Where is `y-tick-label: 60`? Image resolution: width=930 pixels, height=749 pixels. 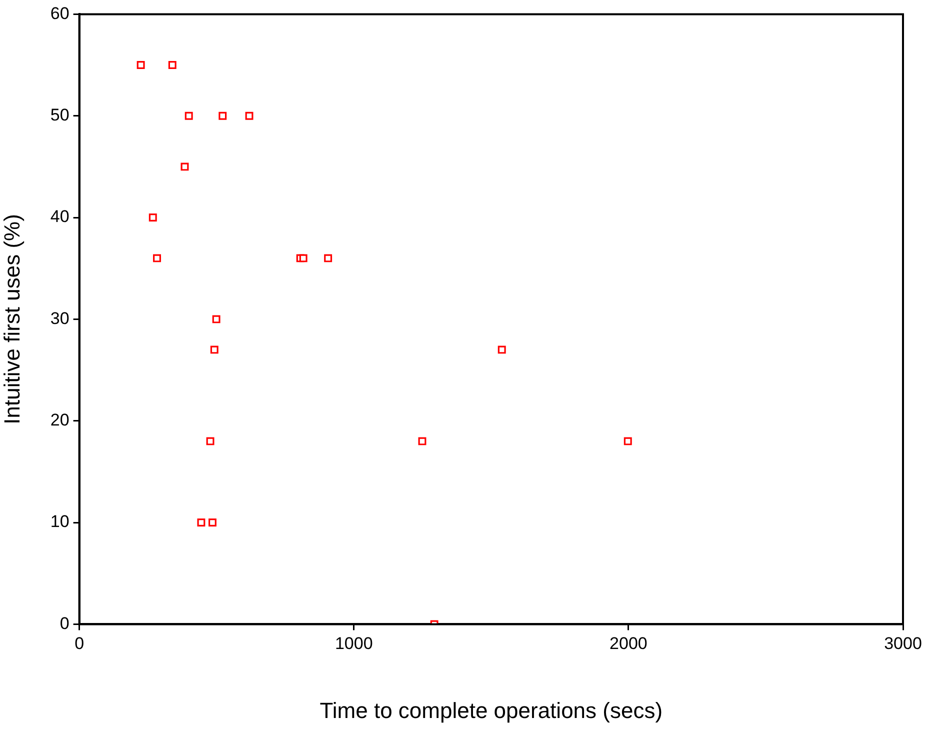 y-tick-label: 60 is located at coordinates (60, 13).